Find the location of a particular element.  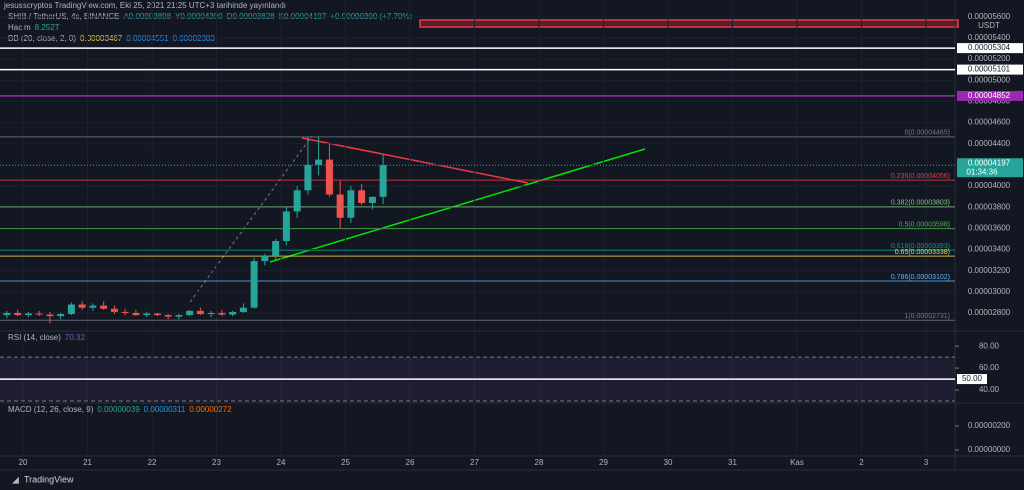

volume-label: Hacim is located at coordinates (19, 27).